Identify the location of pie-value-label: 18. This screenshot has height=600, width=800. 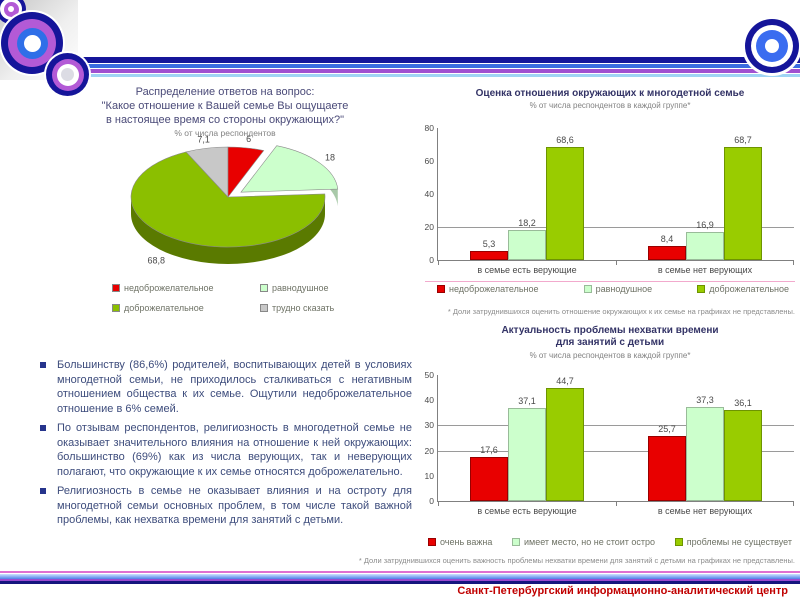
(330, 158).